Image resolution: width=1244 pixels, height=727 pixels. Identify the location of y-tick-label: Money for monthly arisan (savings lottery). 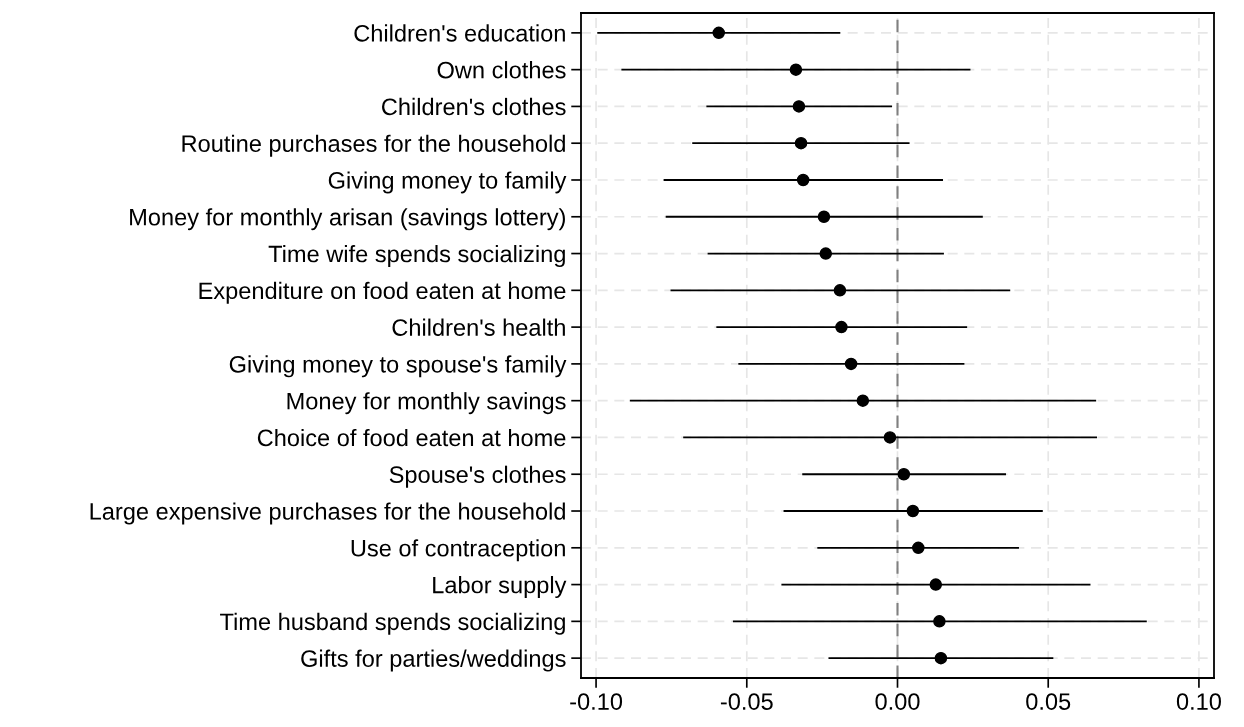
(347, 219).